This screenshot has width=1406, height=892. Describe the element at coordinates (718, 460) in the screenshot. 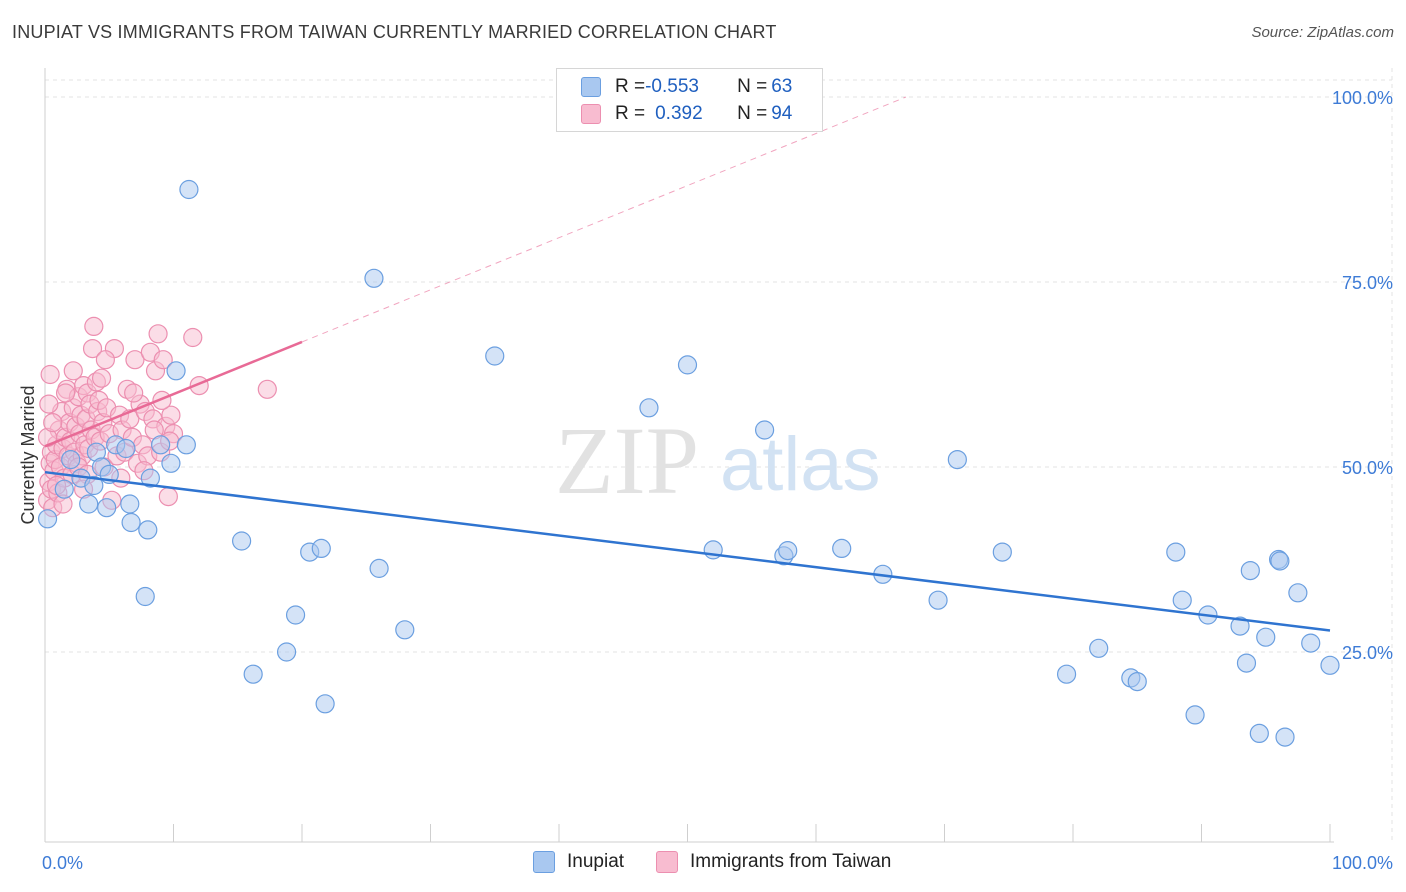

I see `watermark: ZIP atlas` at that location.